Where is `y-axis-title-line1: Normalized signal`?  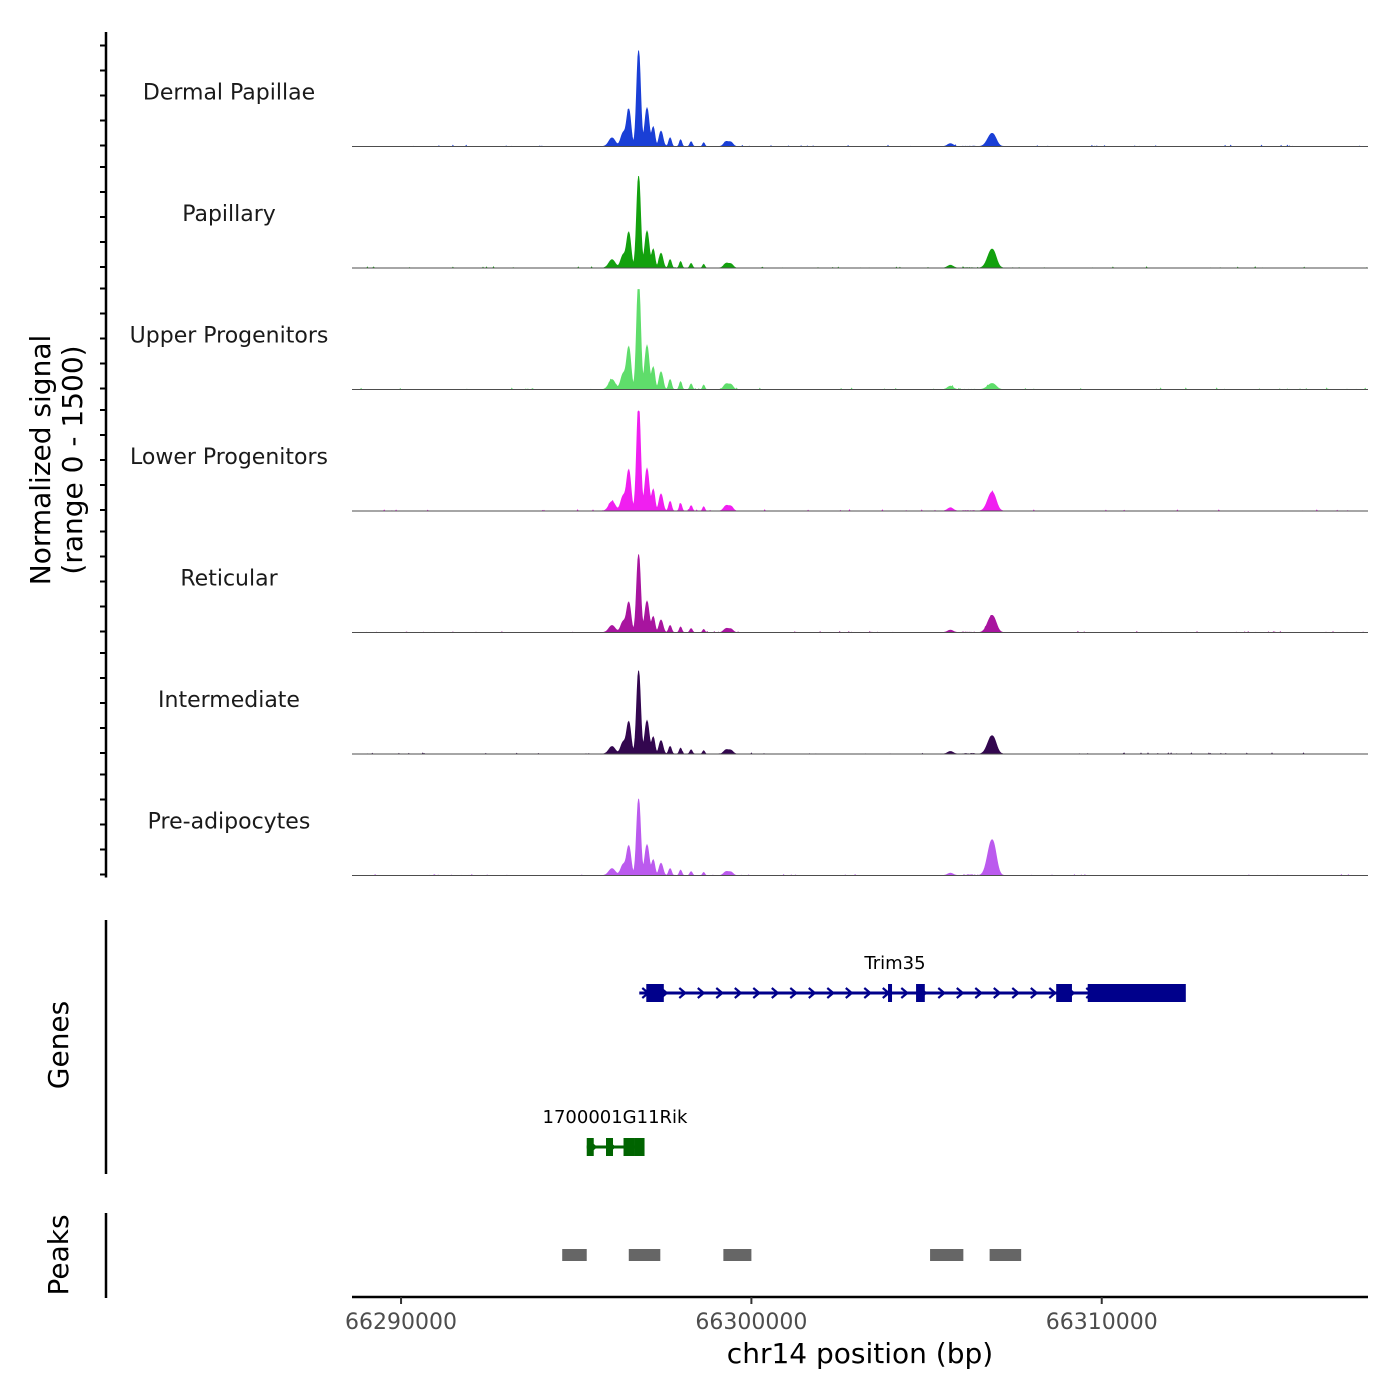 y-axis-title-line1: Normalized signal is located at coordinates (40, 460).